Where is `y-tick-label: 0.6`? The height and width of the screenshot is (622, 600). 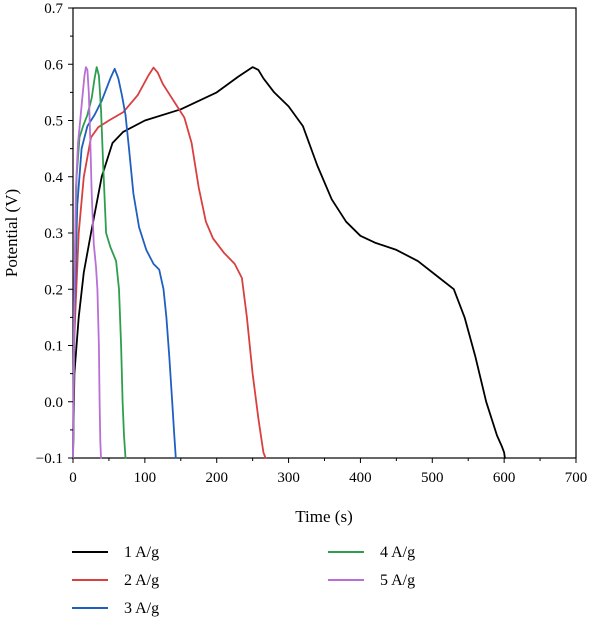 y-tick-label: 0.6 is located at coordinates (53, 65).